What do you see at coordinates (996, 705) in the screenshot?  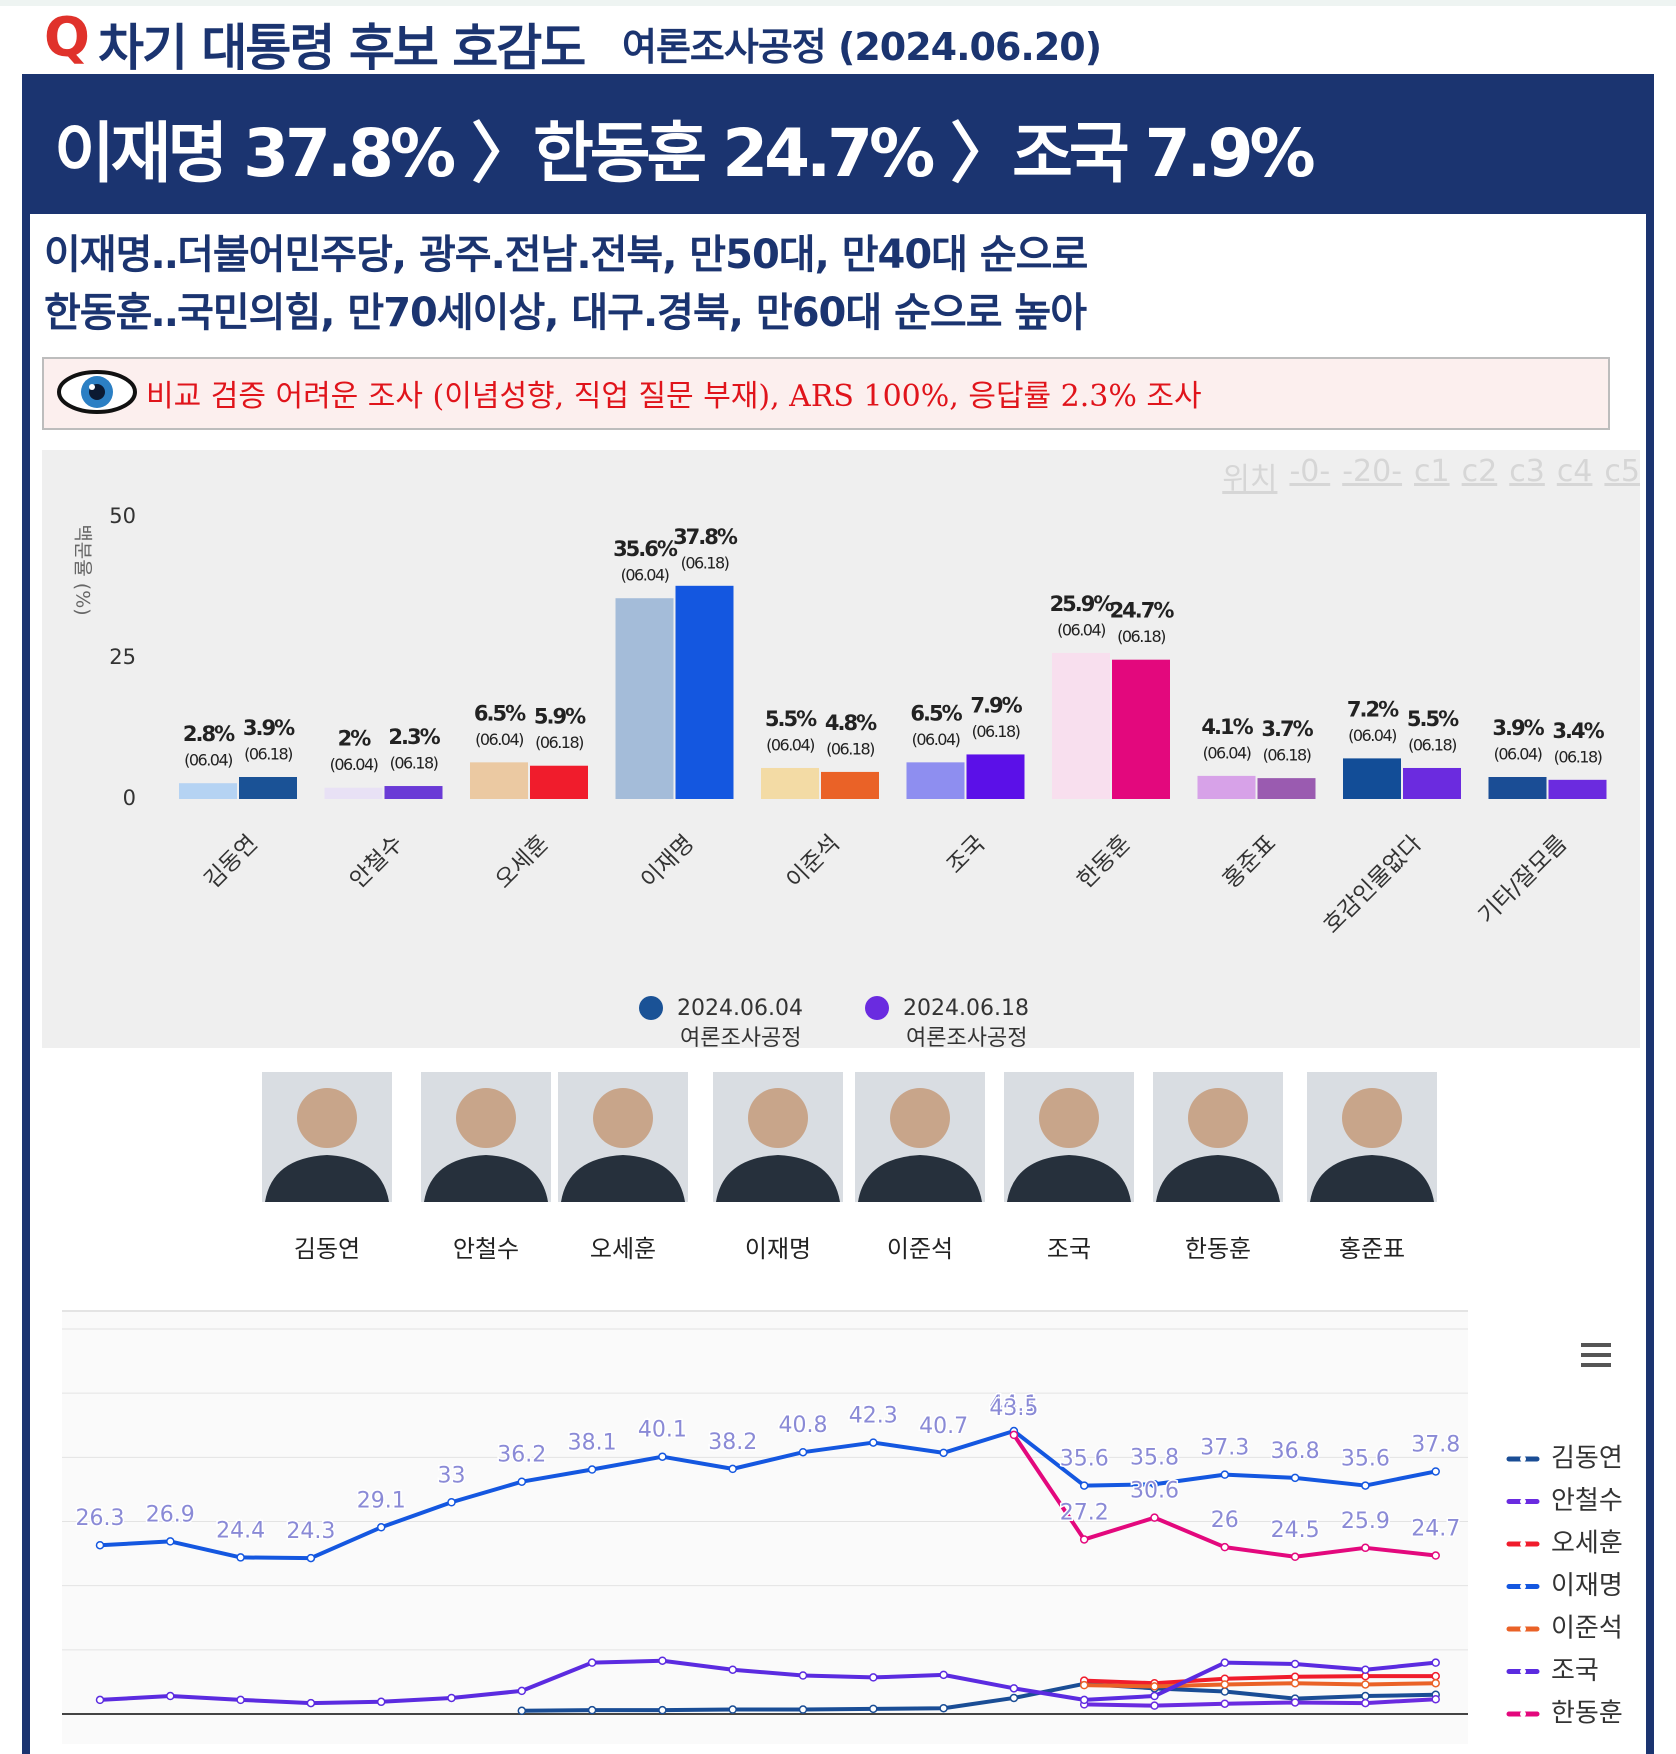 I see `bar-value-label: 7.9%` at bounding box center [996, 705].